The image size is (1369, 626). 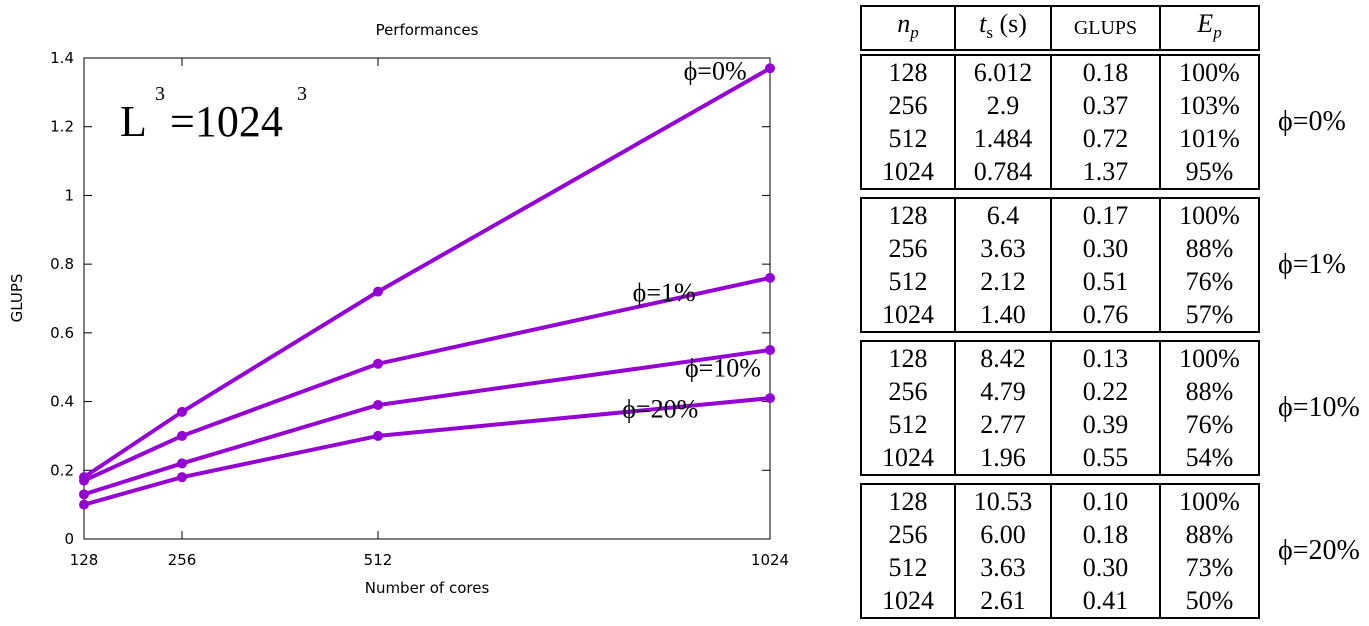 I want to click on cell-ts: 10.53, so click(x=1002, y=501).